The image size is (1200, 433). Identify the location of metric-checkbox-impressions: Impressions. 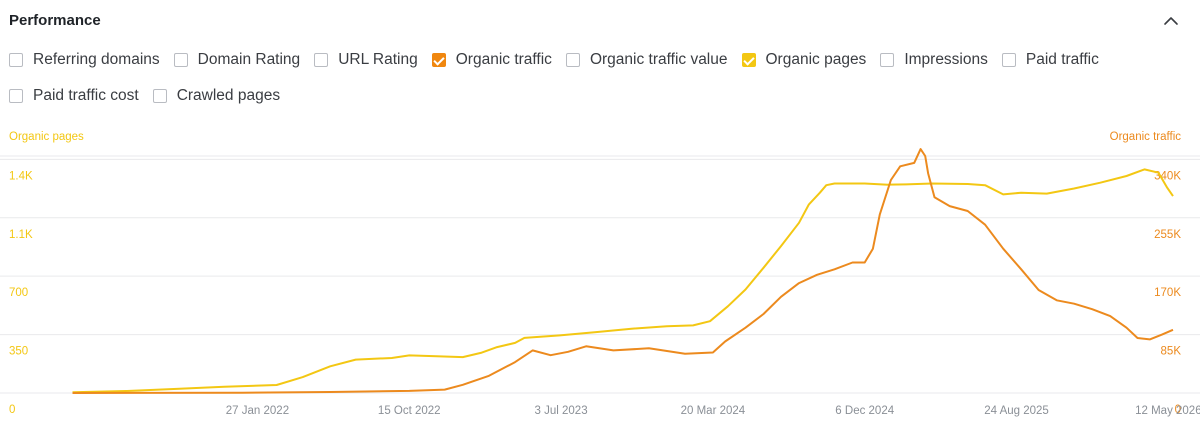
(934, 60).